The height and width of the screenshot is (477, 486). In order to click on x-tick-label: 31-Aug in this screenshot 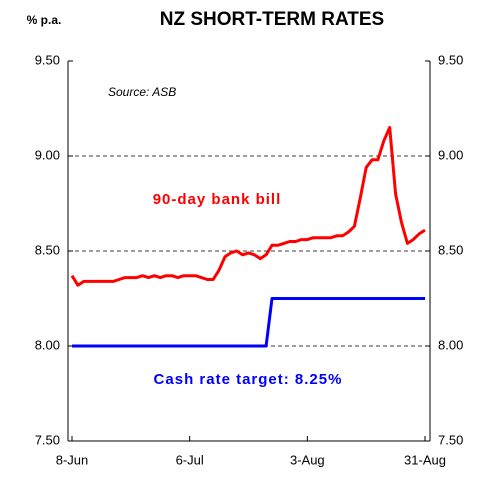, I will do `click(425, 459)`.